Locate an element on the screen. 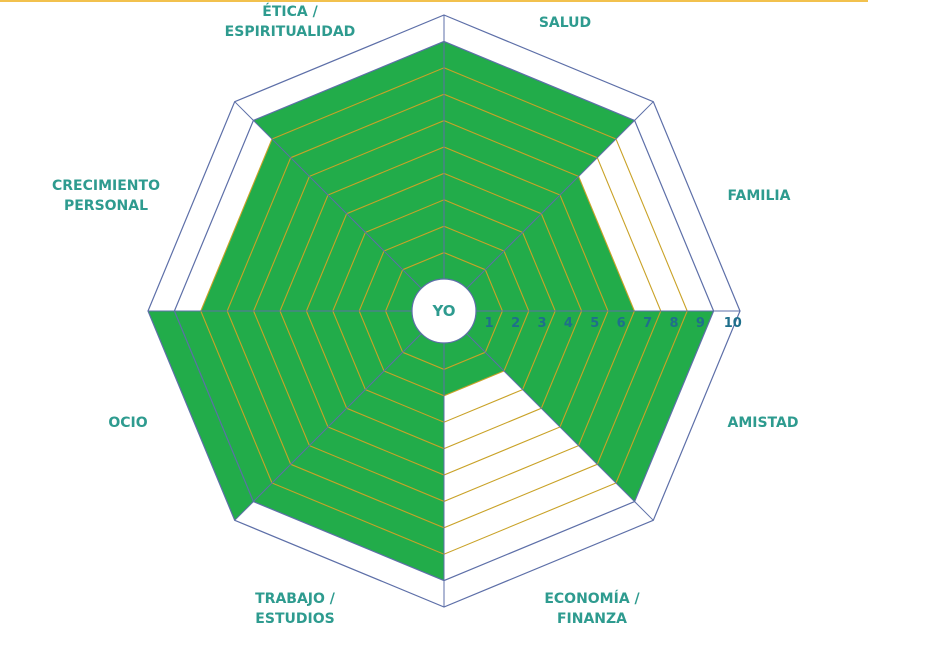  tick-label-10: 10 is located at coordinates (733, 323).